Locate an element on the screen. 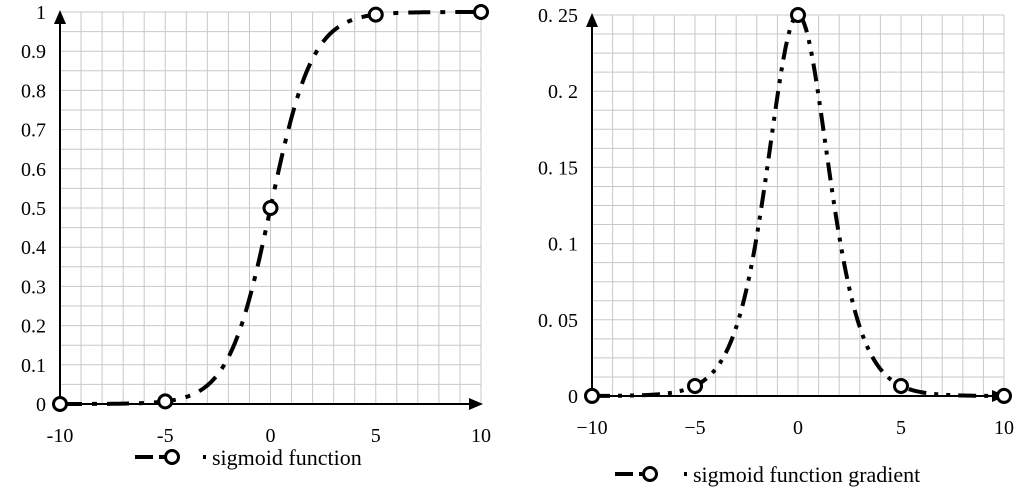 The width and height of the screenshot is (1021, 501). sigmoid-gradient-chart-legend: sigmoid function gradient is located at coordinates (767, 474).